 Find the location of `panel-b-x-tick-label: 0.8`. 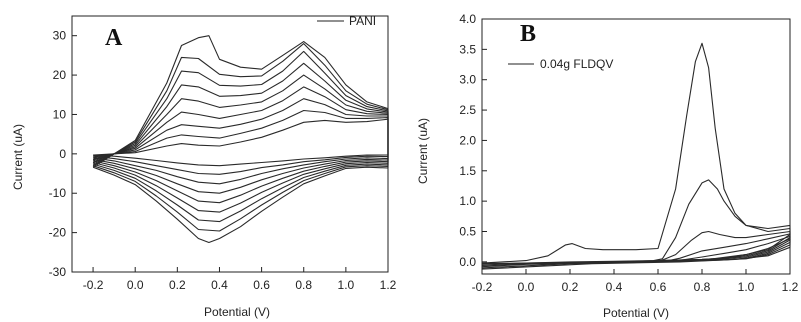

panel-b-x-tick-label: 0.8 is located at coordinates (702, 287).